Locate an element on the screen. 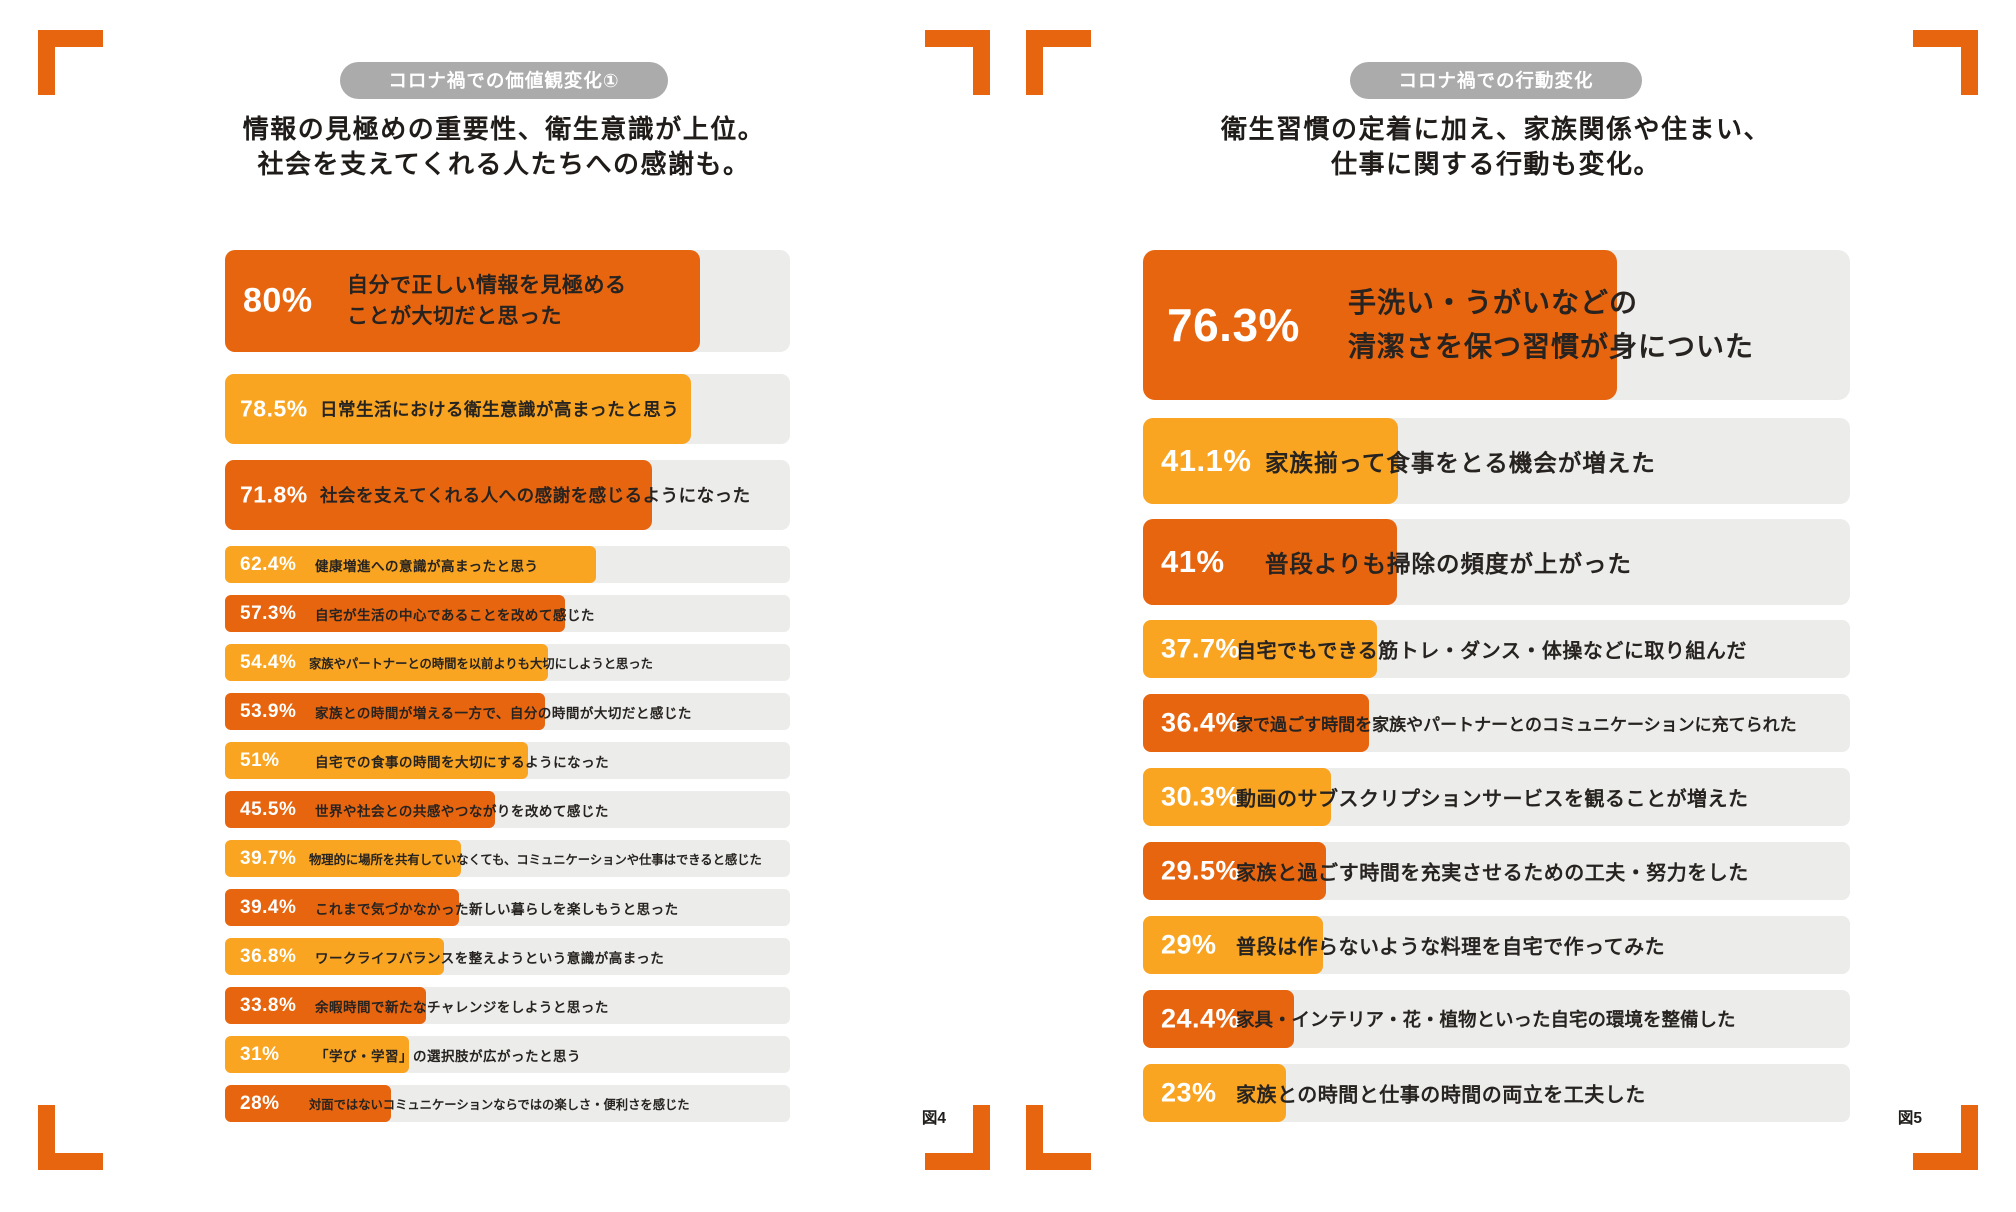 This screenshot has width=2016, height=1212. bar-row: 78.5% 日常生活における衛生意識が高まったと思う is located at coordinates (507, 409).